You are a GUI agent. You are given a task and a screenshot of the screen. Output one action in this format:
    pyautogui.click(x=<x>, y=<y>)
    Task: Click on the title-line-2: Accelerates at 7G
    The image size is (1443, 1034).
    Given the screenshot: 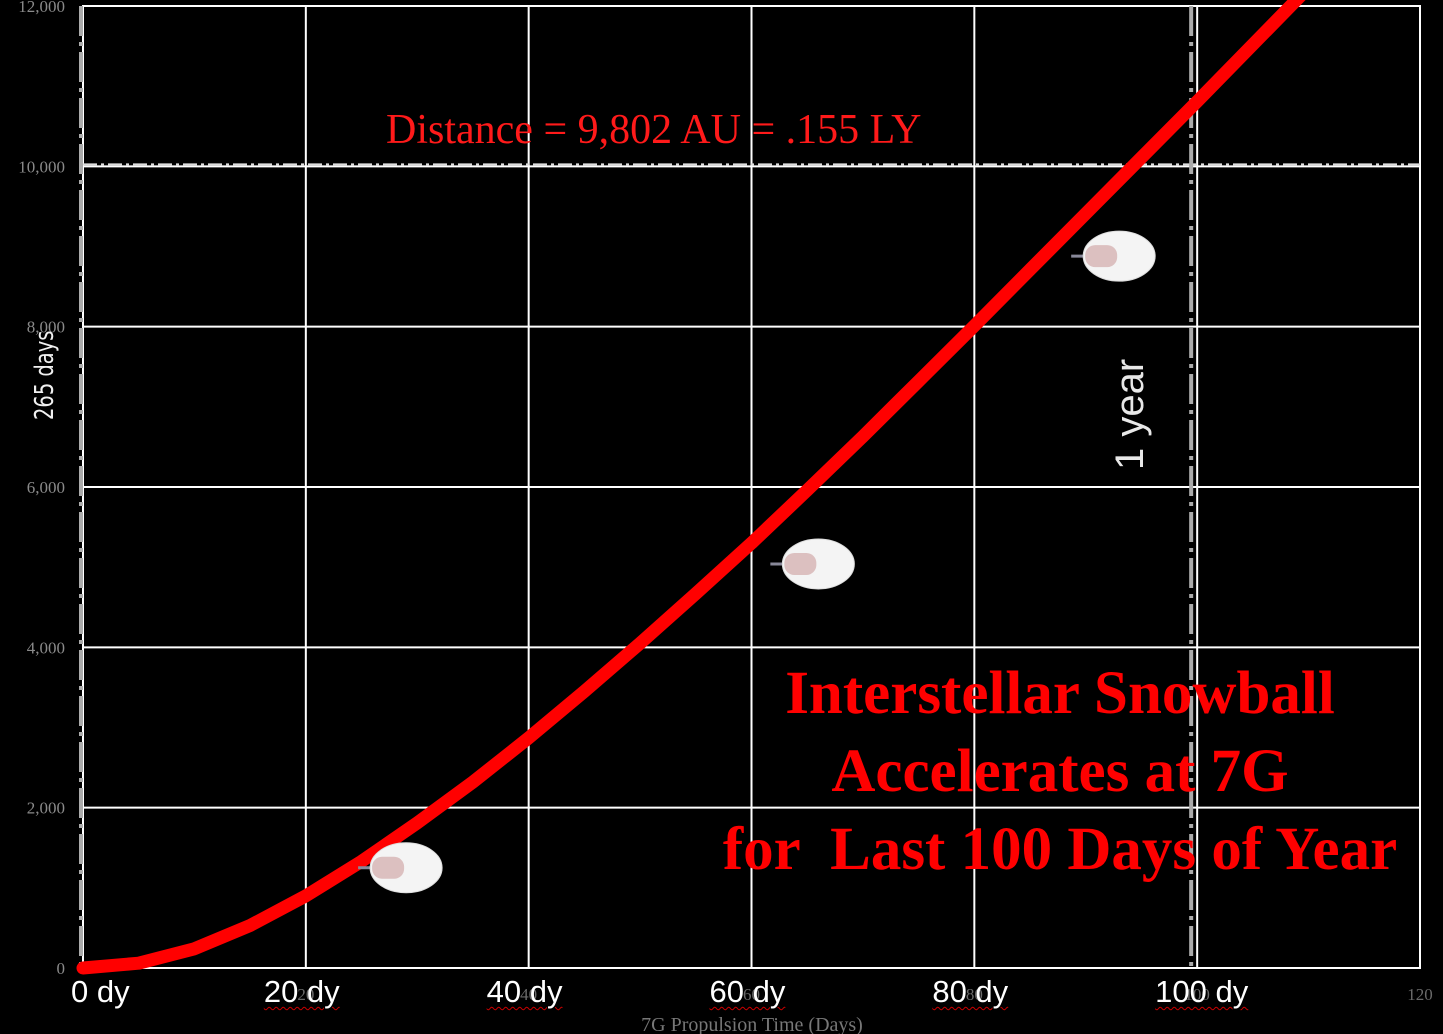 What is the action you would take?
    pyautogui.click(x=1060, y=771)
    